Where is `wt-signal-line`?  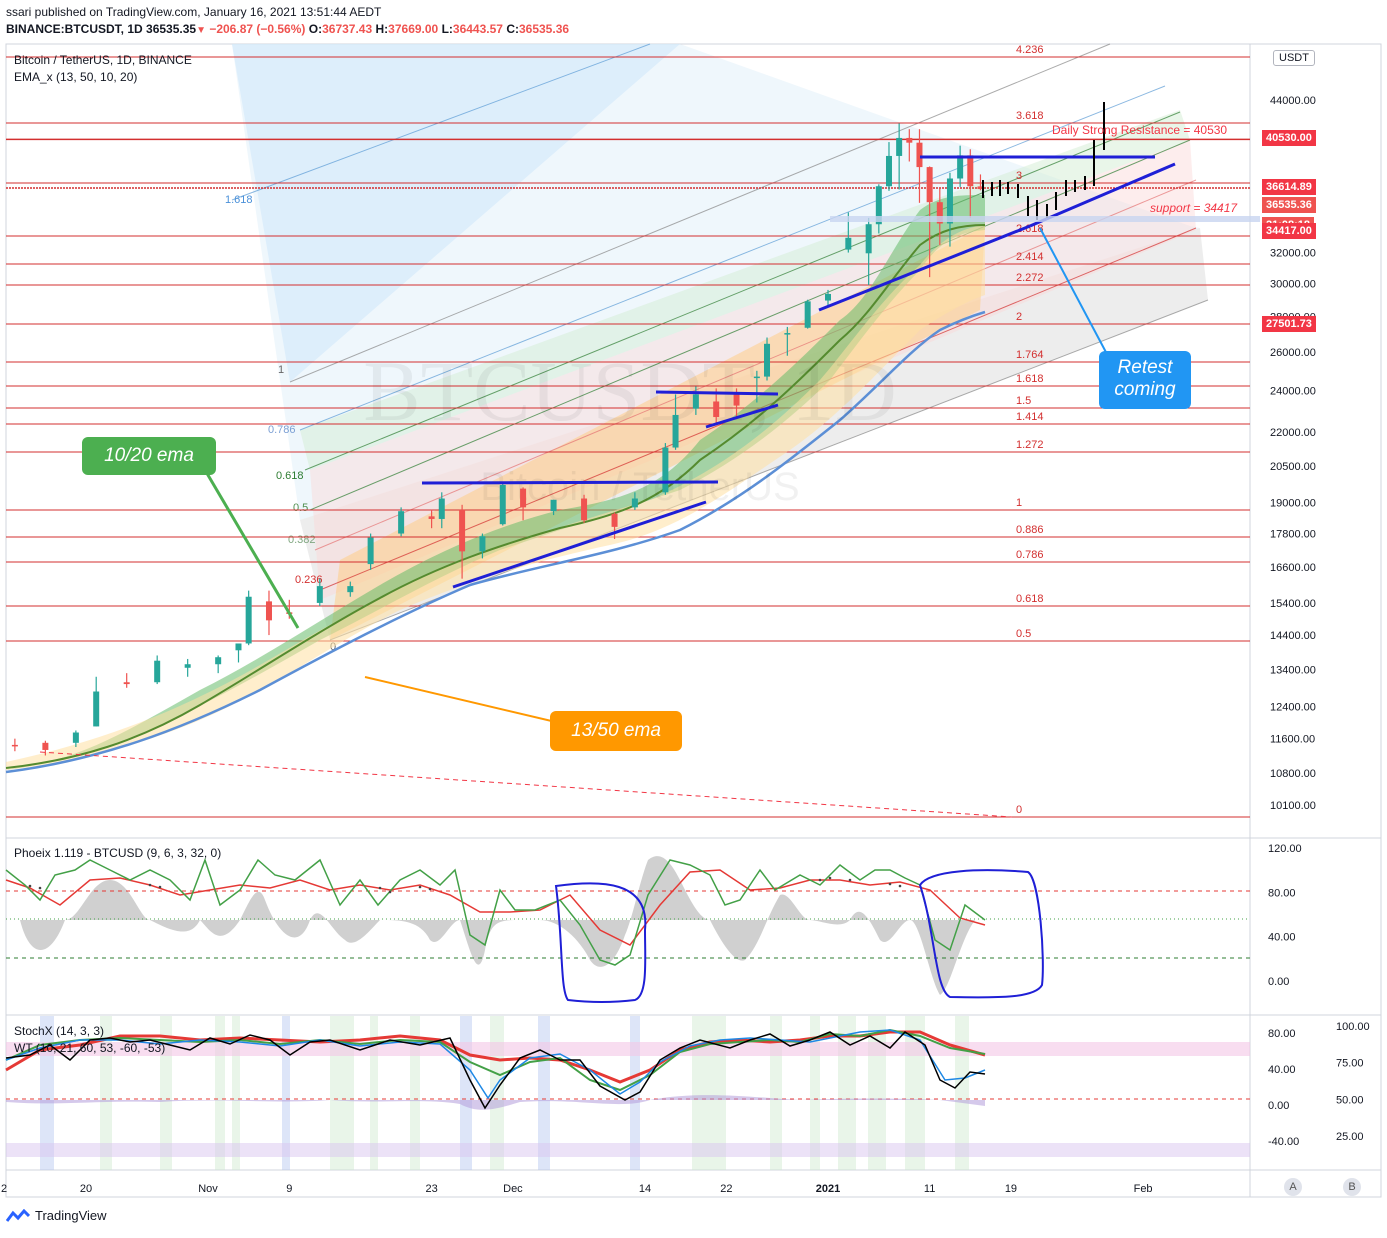 wt-signal-line is located at coordinates (495, 1070).